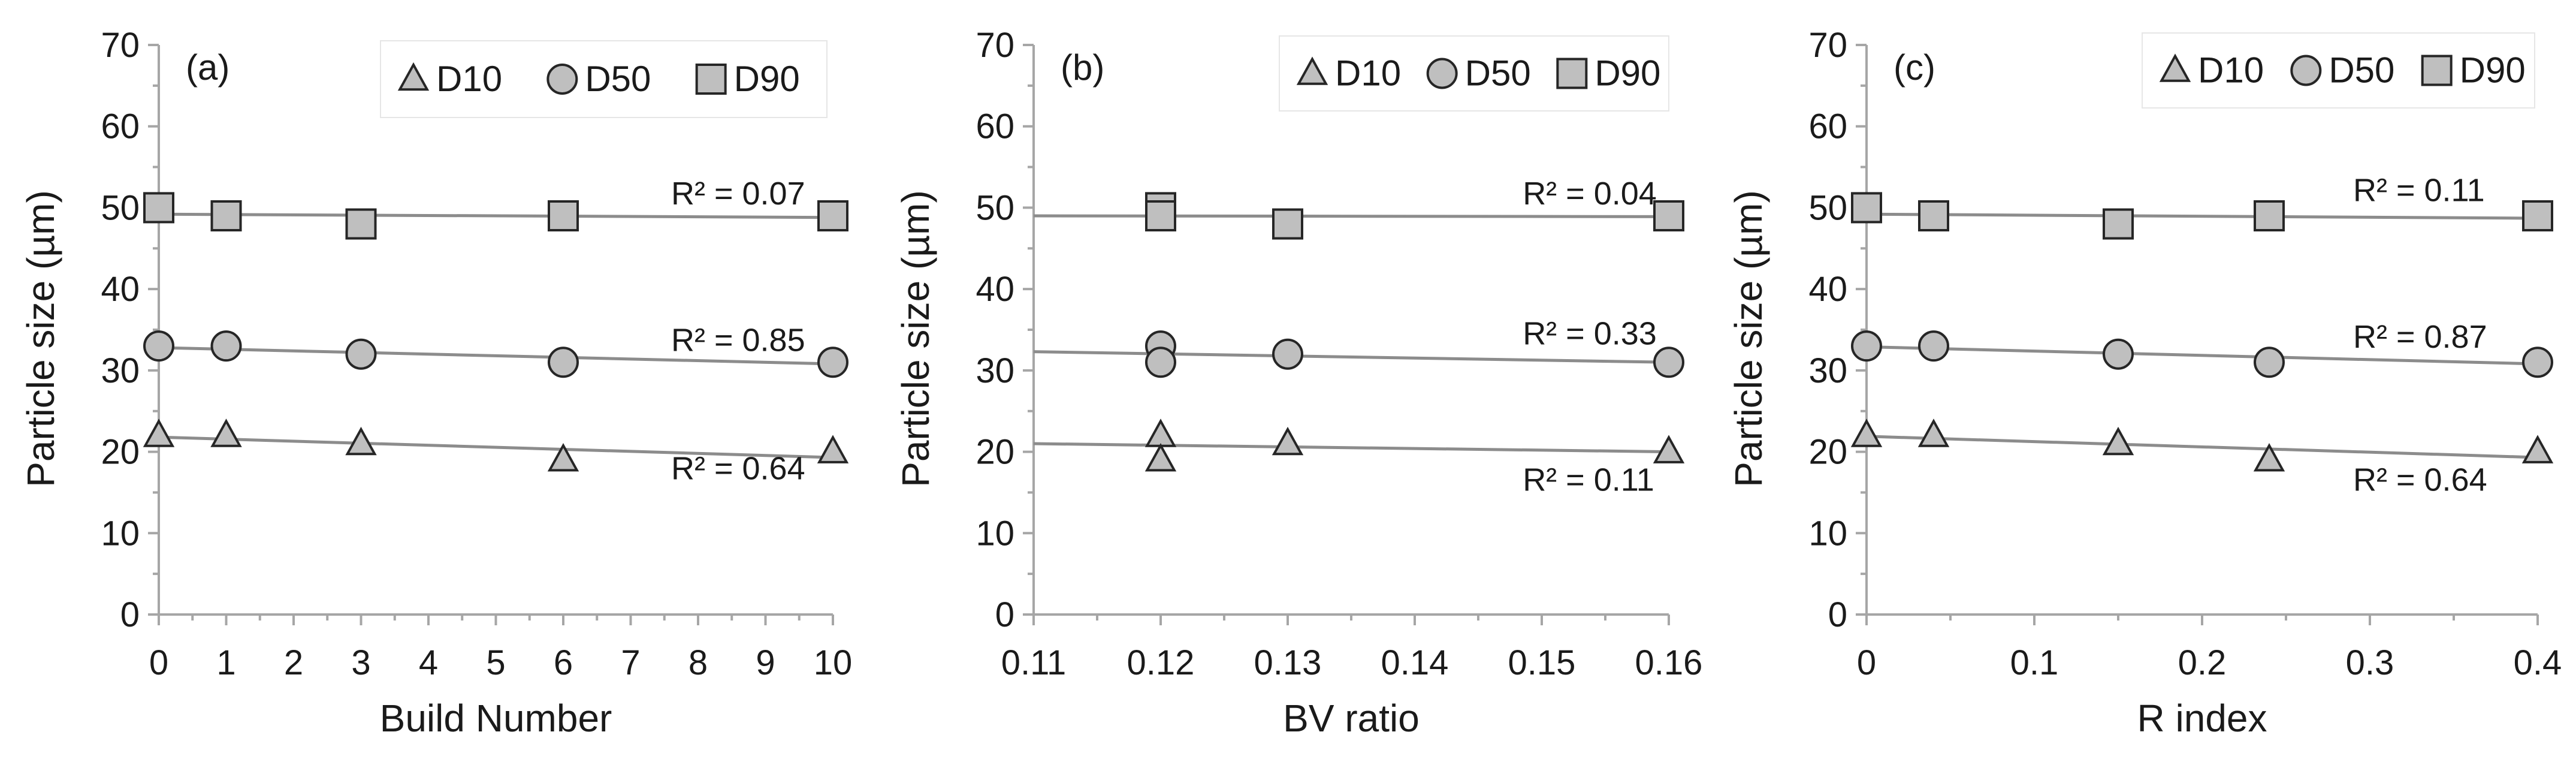 This screenshot has width=2576, height=759. What do you see at coordinates (2202, 348) in the screenshot?
I see `series-d50: R² = 0.87` at bounding box center [2202, 348].